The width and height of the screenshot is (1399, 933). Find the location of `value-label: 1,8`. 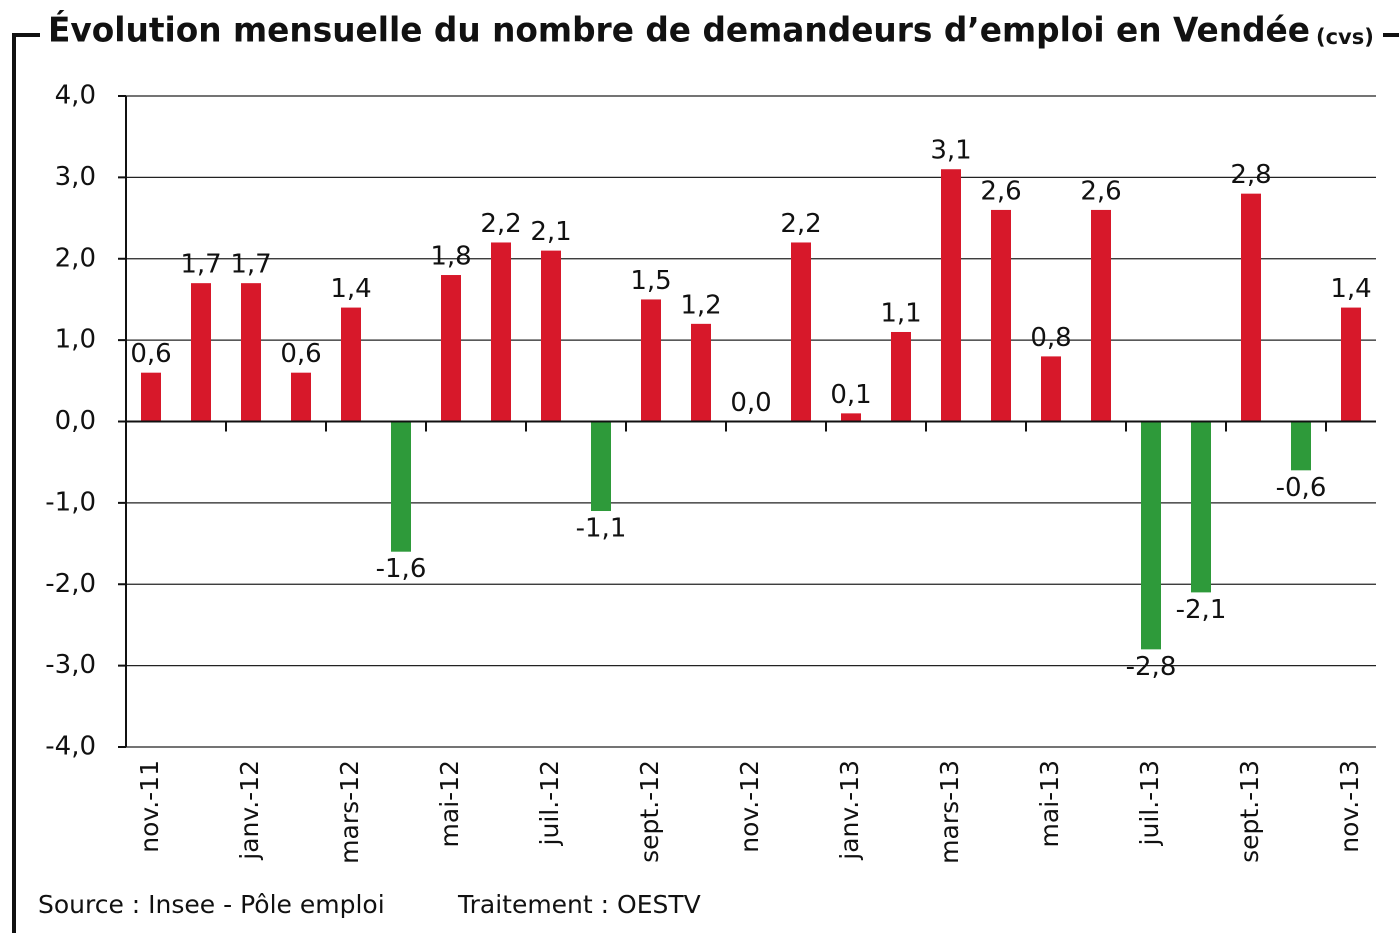

value-label: 1,8 is located at coordinates (450, 257).